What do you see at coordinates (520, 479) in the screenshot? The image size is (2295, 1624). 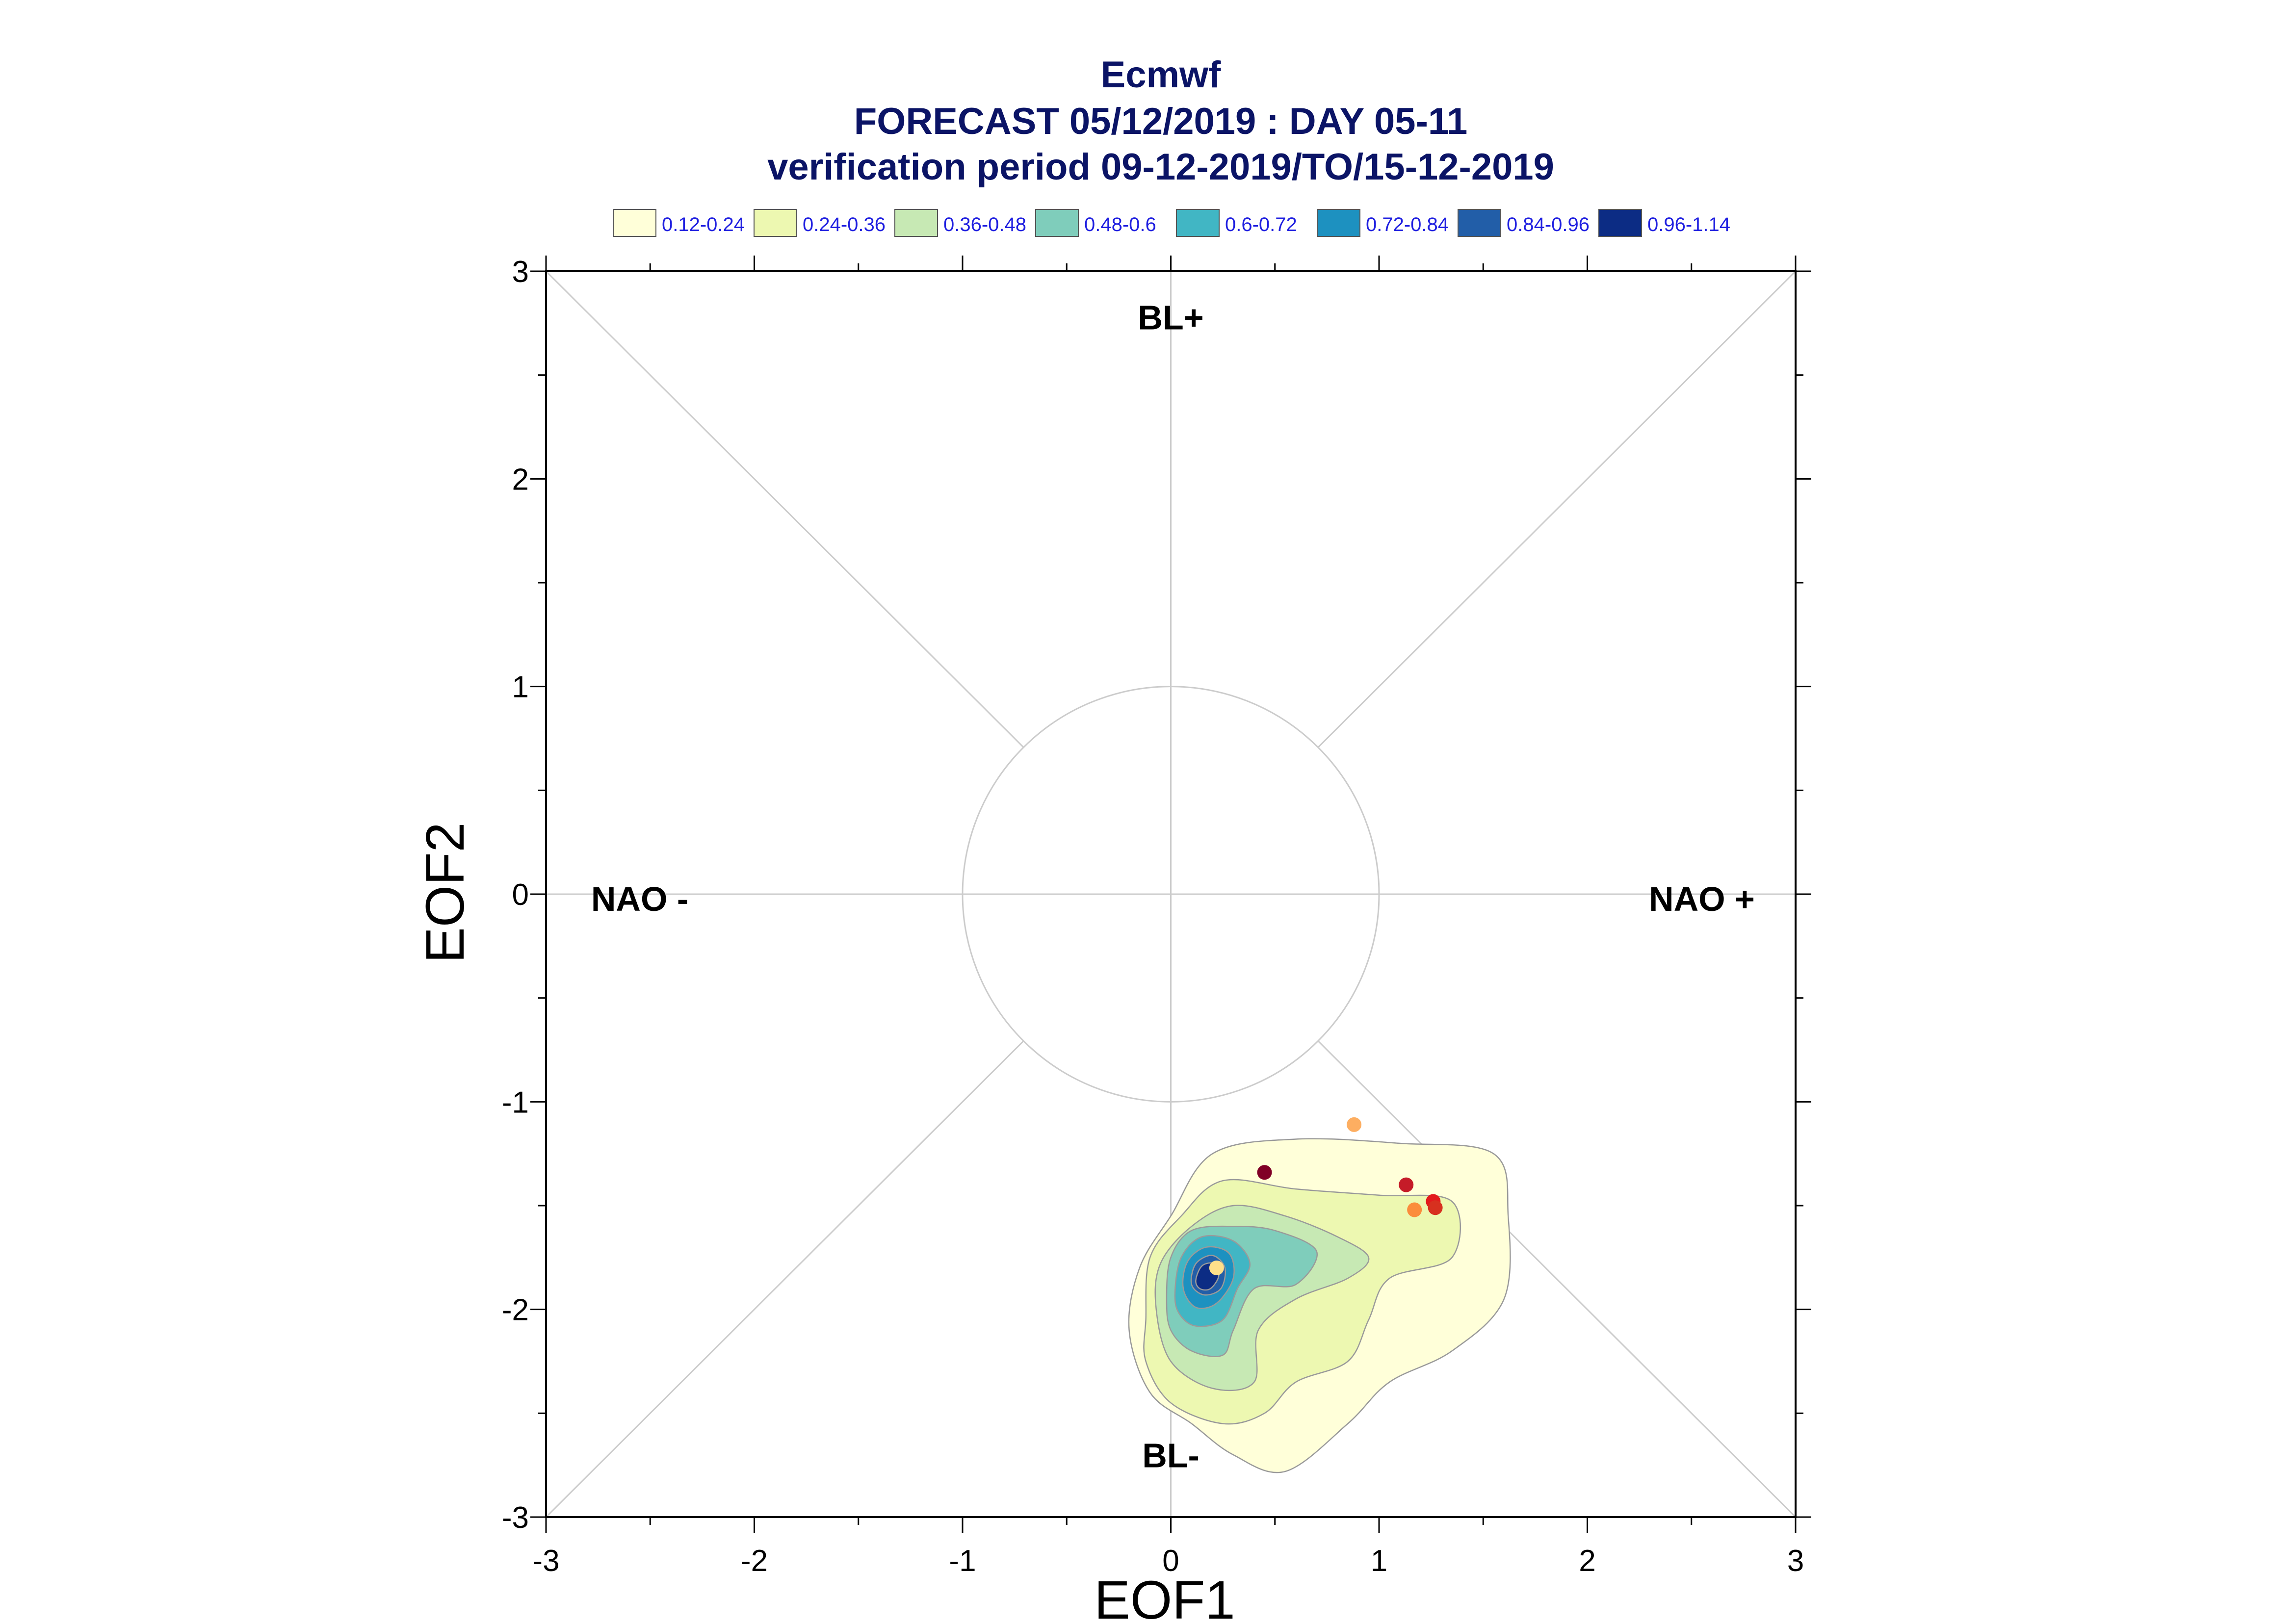 I see `y-tick-label: 2` at bounding box center [520, 479].